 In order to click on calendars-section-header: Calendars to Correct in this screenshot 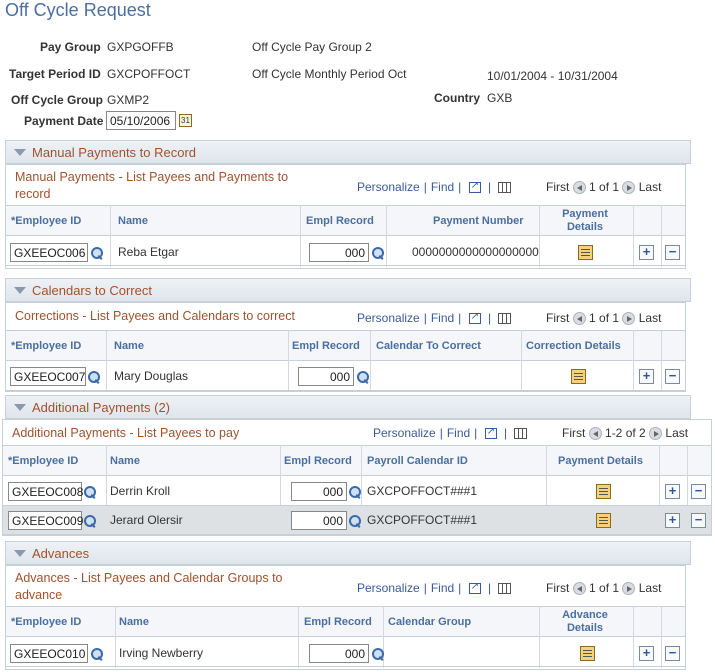, I will do `click(348, 290)`.